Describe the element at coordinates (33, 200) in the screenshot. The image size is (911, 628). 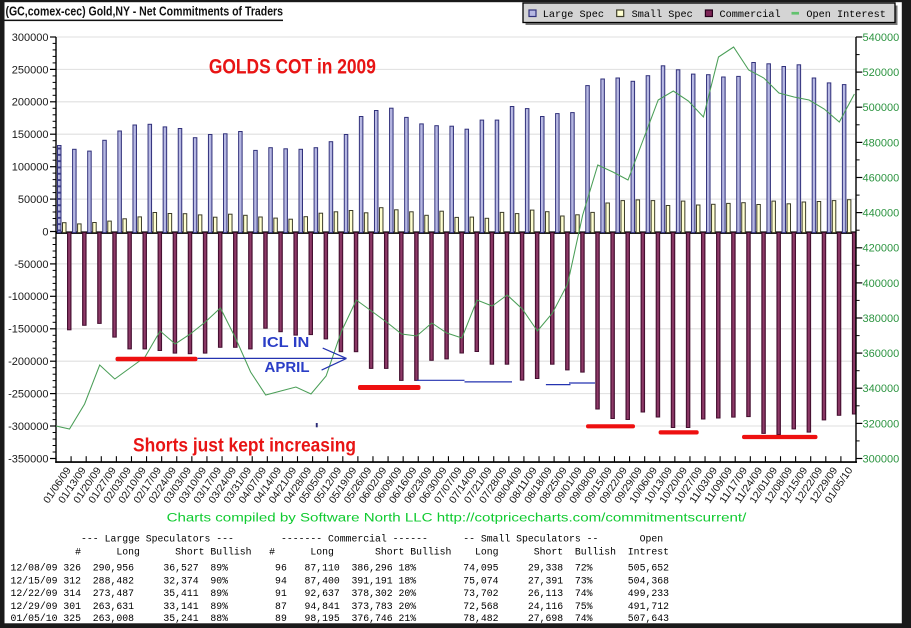
I see `svg-text: 50000` at that location.